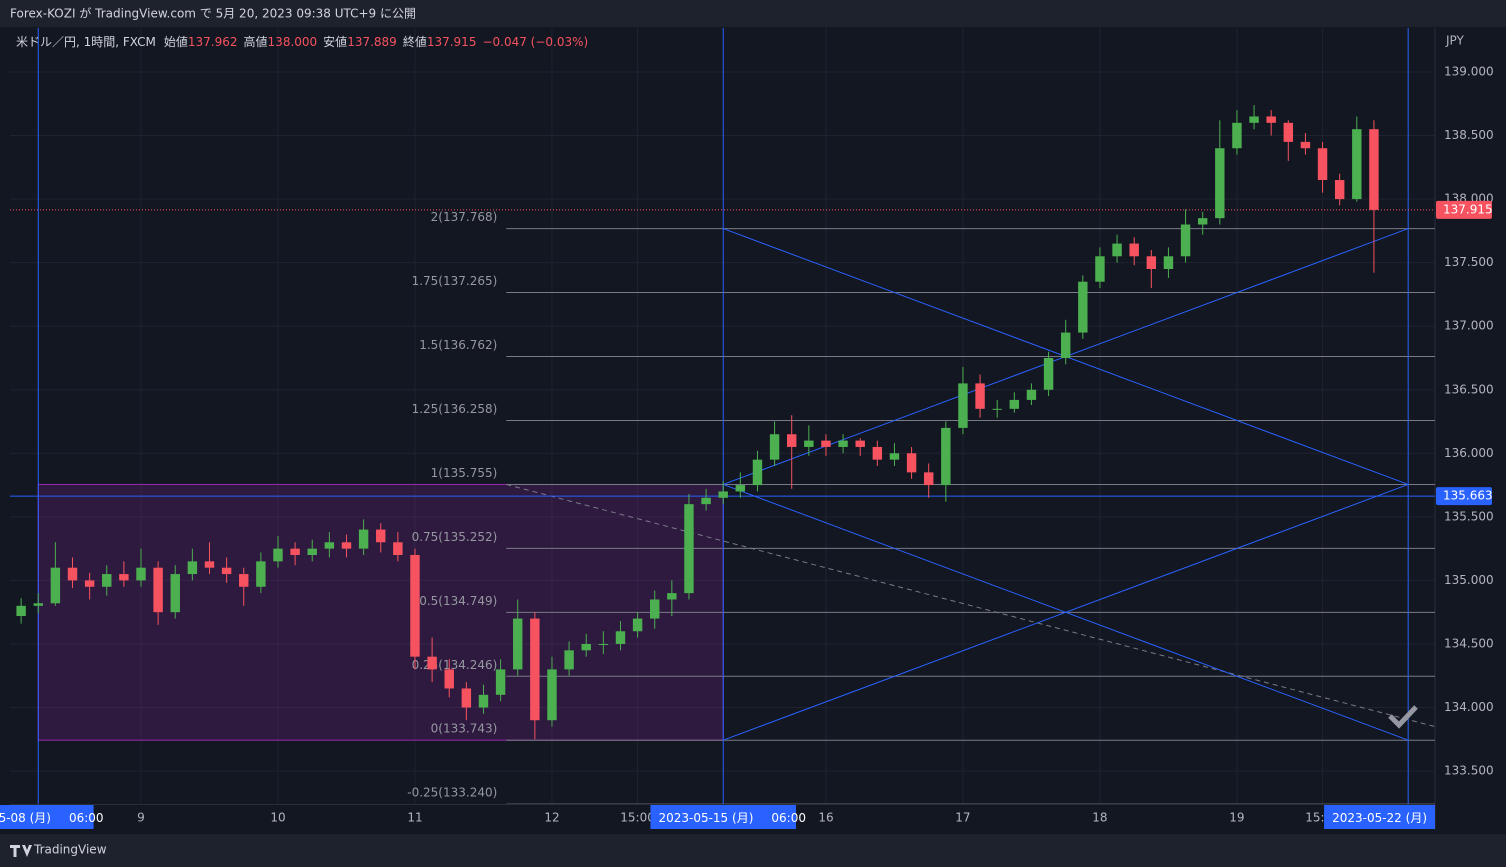 This screenshot has width=1506, height=867. I want to click on brand-logo, so click(21, 851).